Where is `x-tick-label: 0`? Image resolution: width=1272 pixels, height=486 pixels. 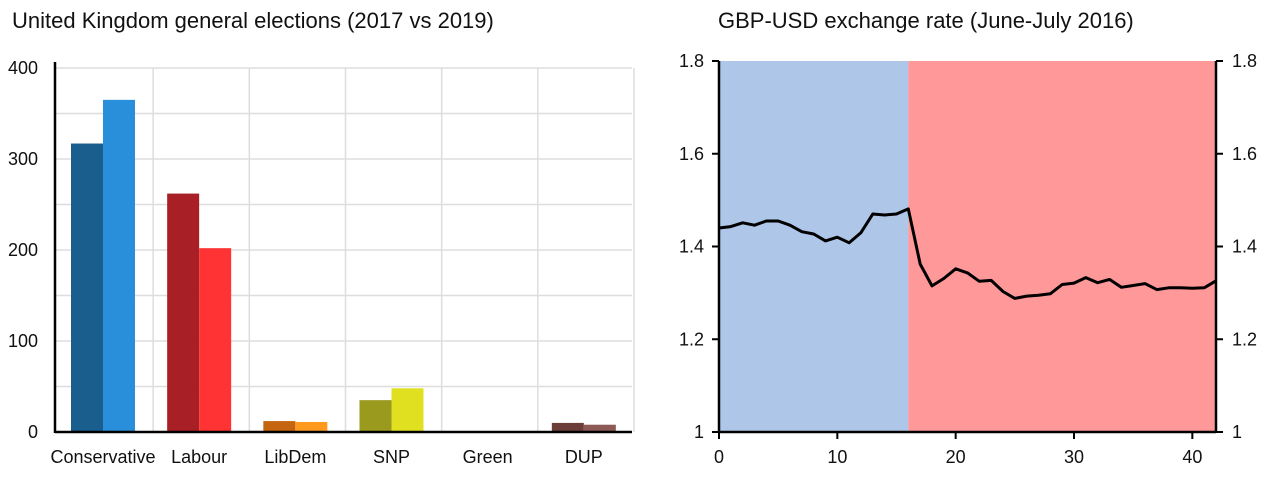 x-tick-label: 0 is located at coordinates (719, 457).